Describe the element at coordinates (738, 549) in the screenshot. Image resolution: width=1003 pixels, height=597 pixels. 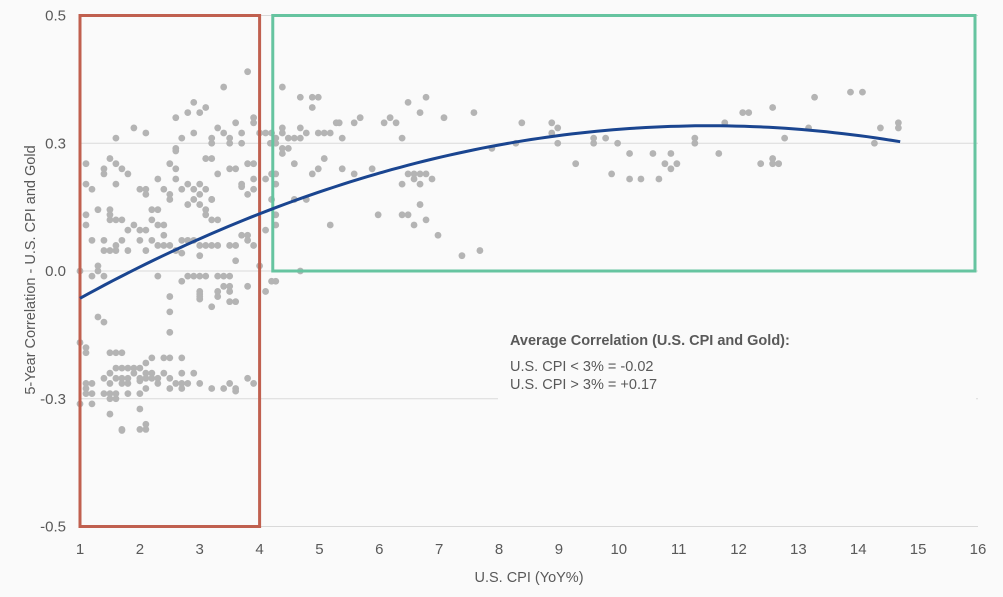
I see `x-tick-label: 12` at that location.